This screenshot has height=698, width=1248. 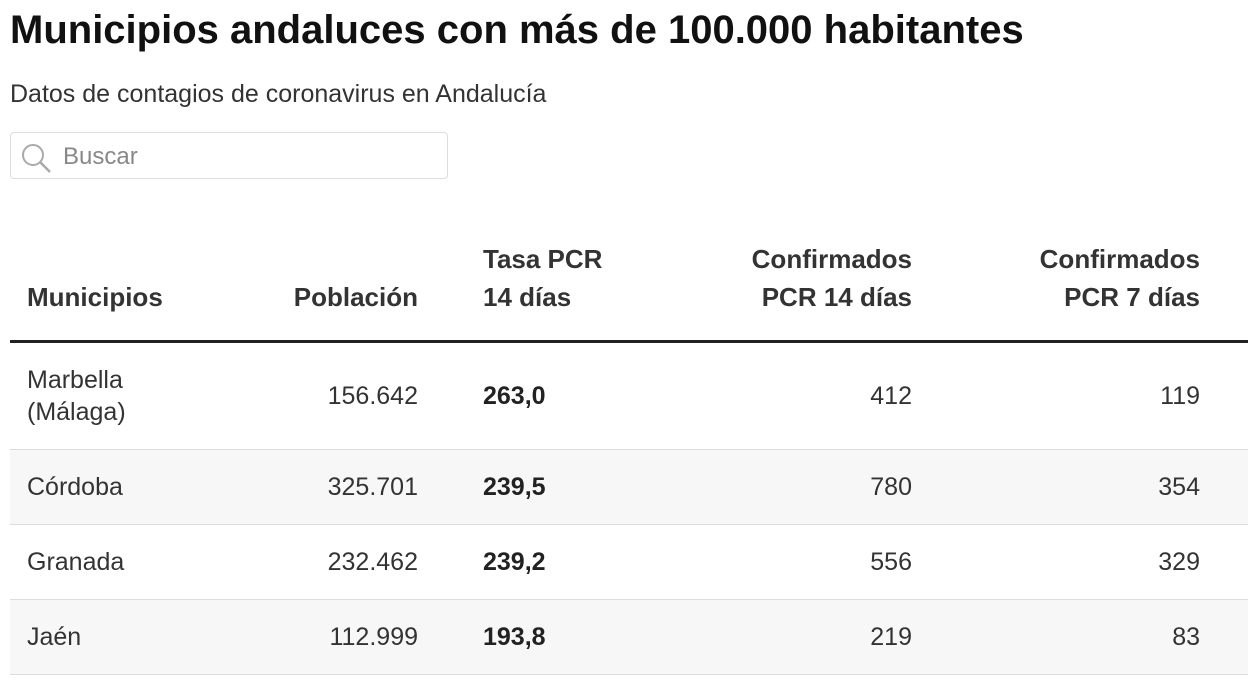 What do you see at coordinates (229, 155) in the screenshot?
I see `search-box: Buscar` at bounding box center [229, 155].